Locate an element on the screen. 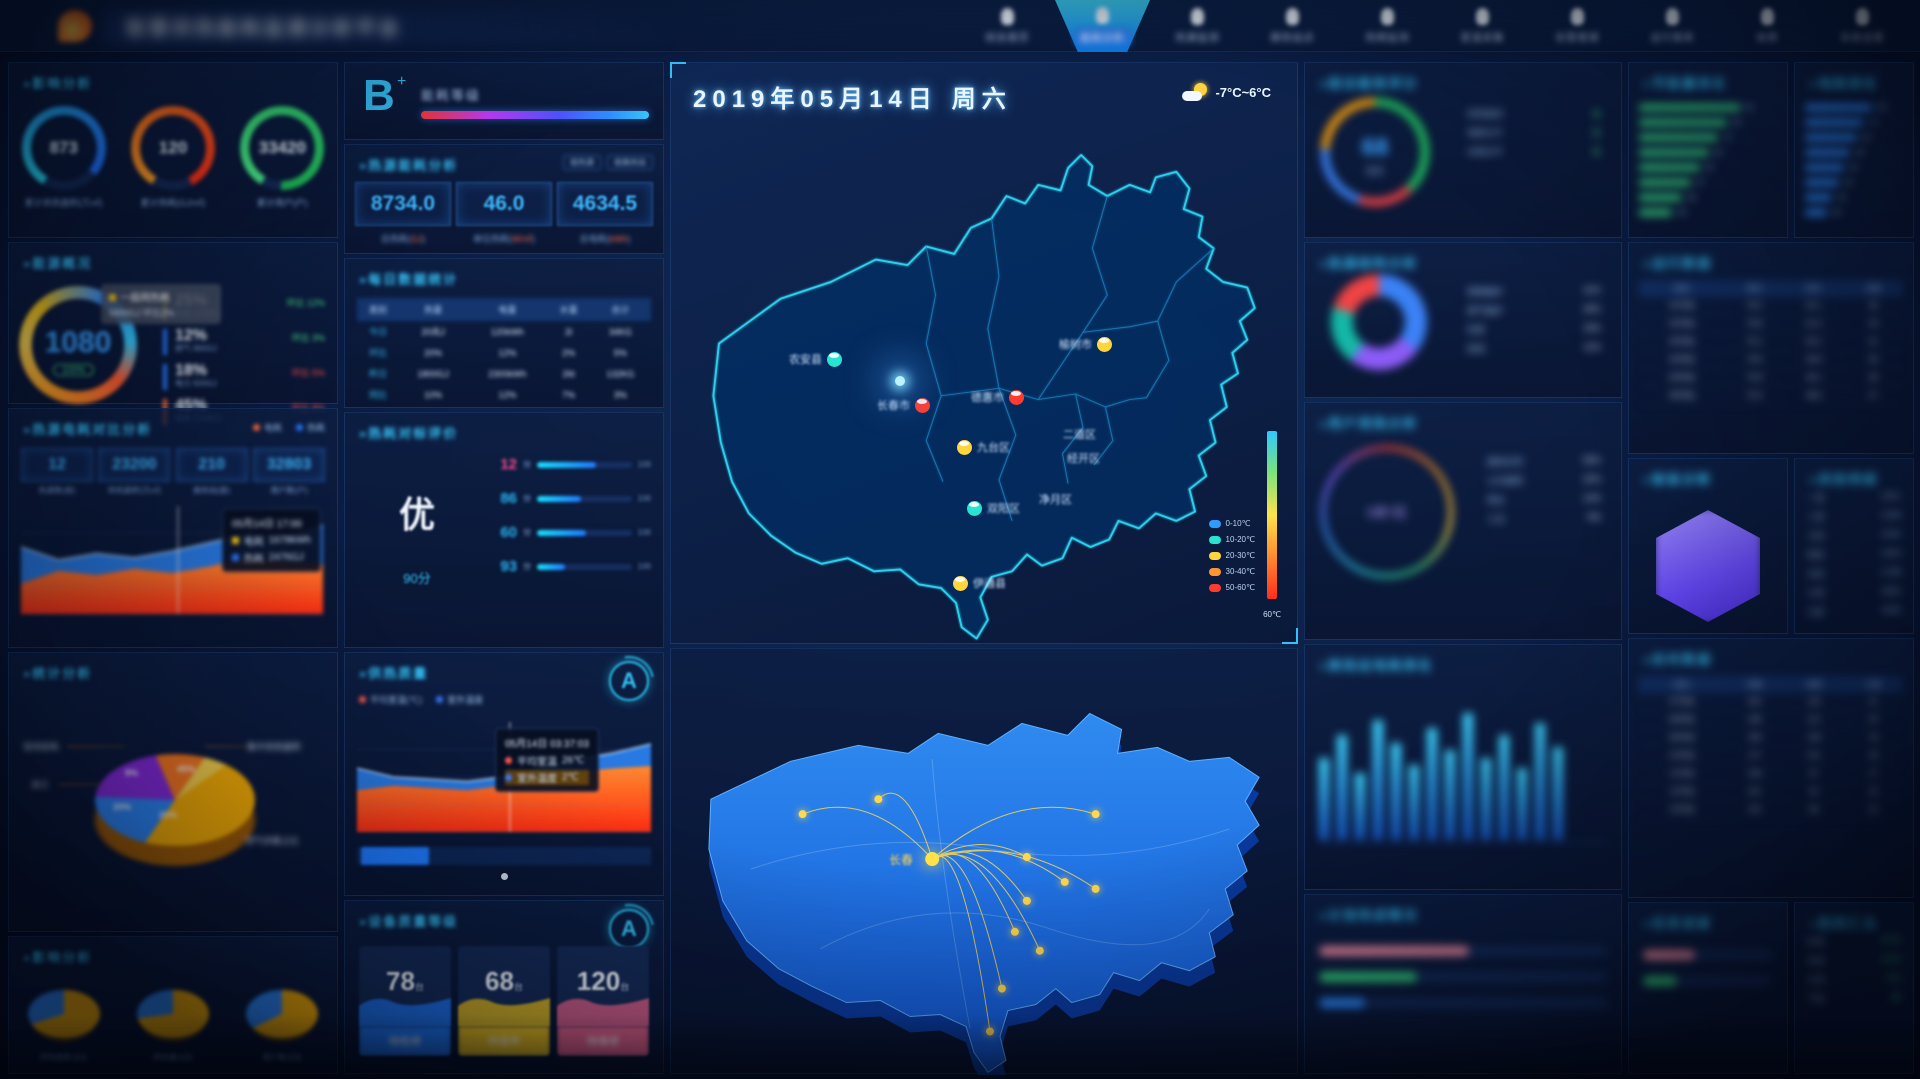 Image resolution: width=1920 pixels, height=1079 pixels. benchmark-unit: 分 is located at coordinates (527, 566).